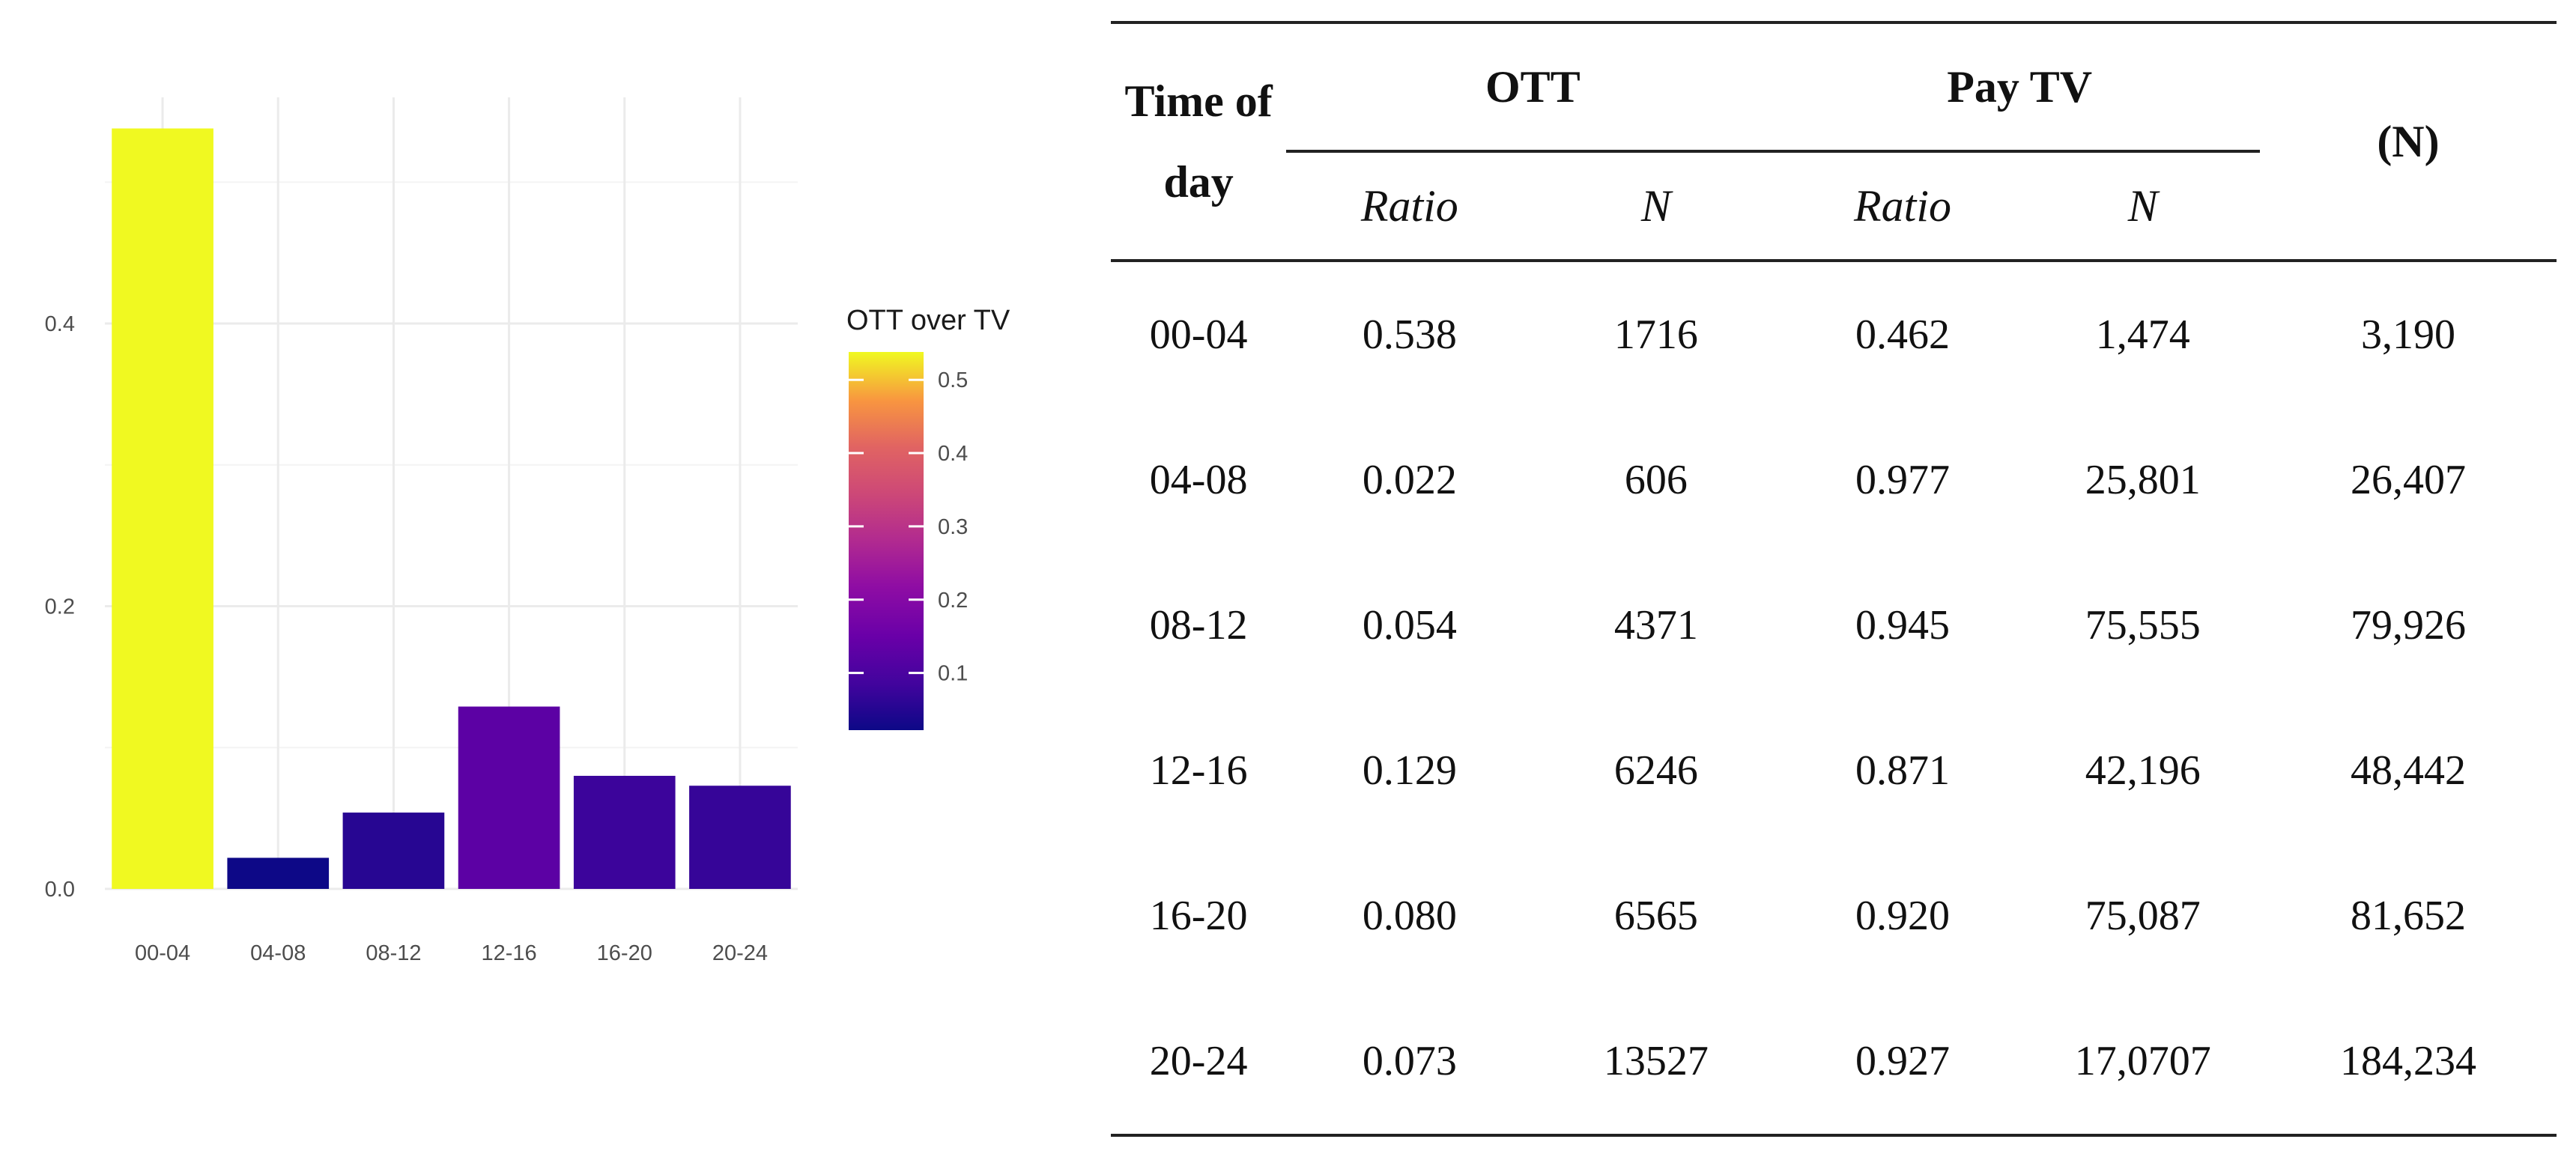 The width and height of the screenshot is (2576, 1154). Describe the element at coordinates (1902, 335) in the screenshot. I see `cell-tv-ratio: 0.462` at that location.